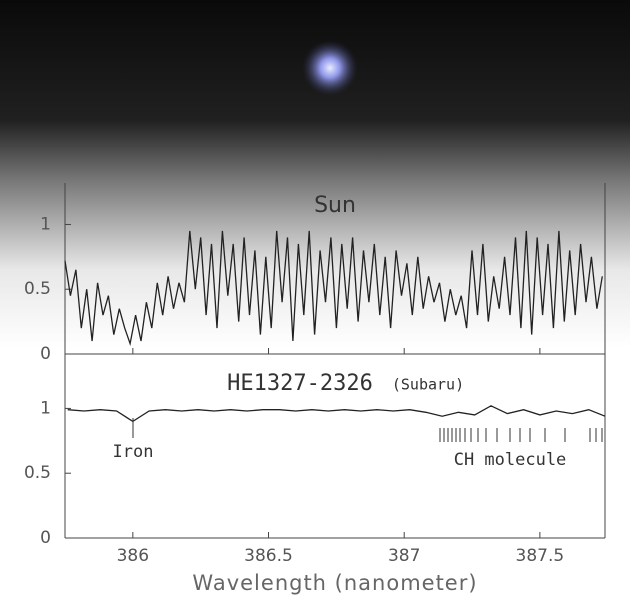 The width and height of the screenshot is (630, 600). I want to click on x-axis-title: Wavelength (nanometer), so click(334, 583).